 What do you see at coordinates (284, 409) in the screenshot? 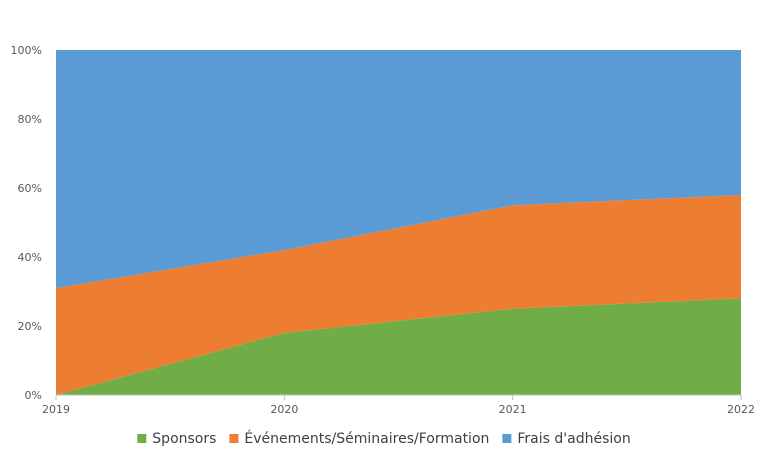
I see `x-tick-label: 2020` at bounding box center [284, 409].